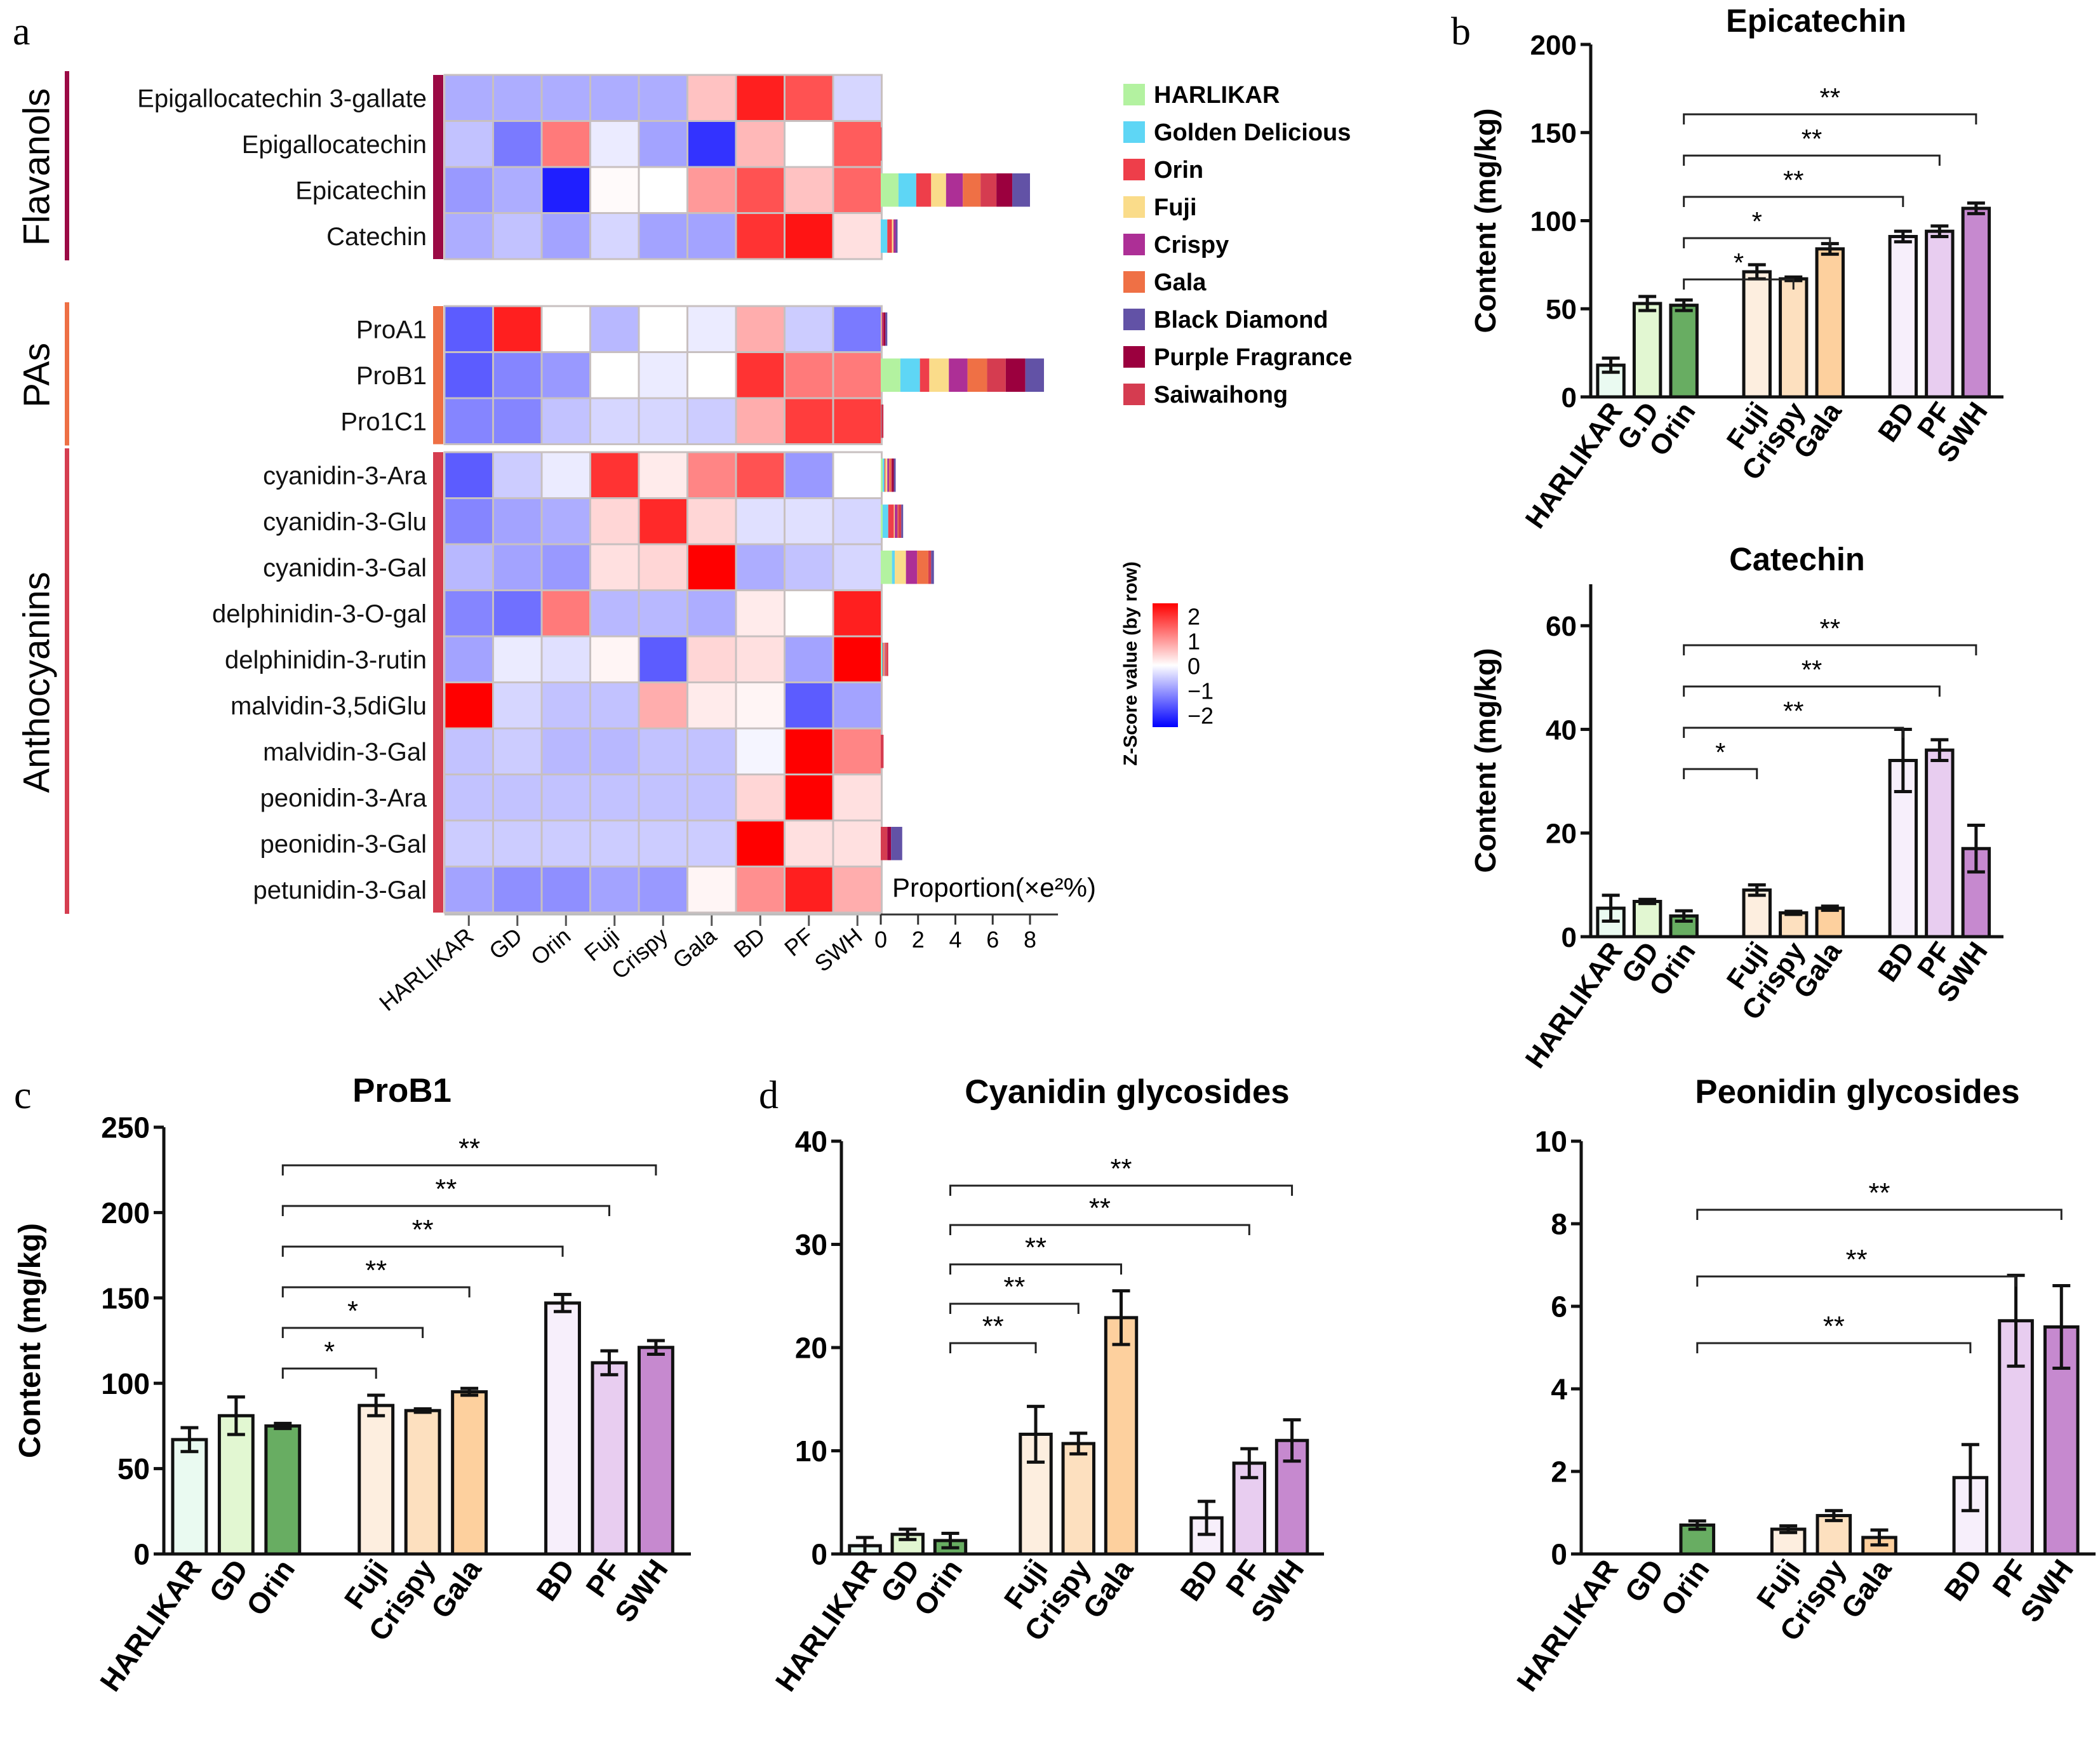 Image resolution: width=2100 pixels, height=1761 pixels. I want to click on y-tick-label: 50, so click(133, 1468).